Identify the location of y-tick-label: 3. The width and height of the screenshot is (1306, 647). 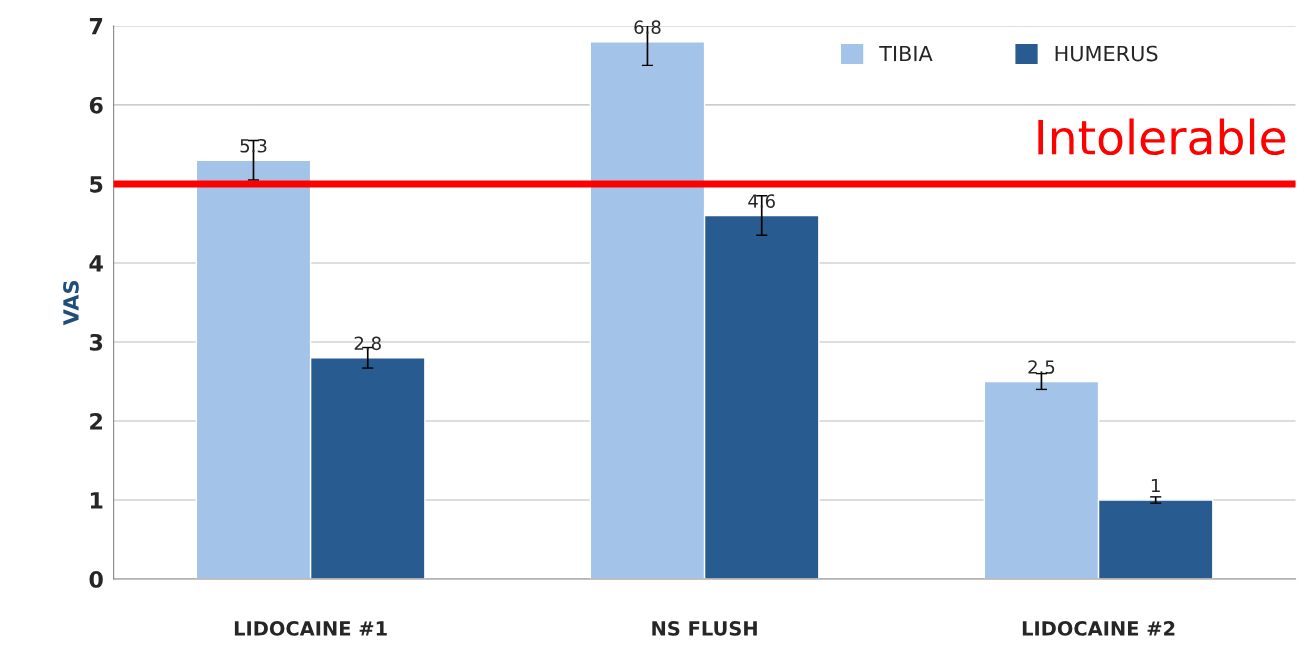
(96, 342).